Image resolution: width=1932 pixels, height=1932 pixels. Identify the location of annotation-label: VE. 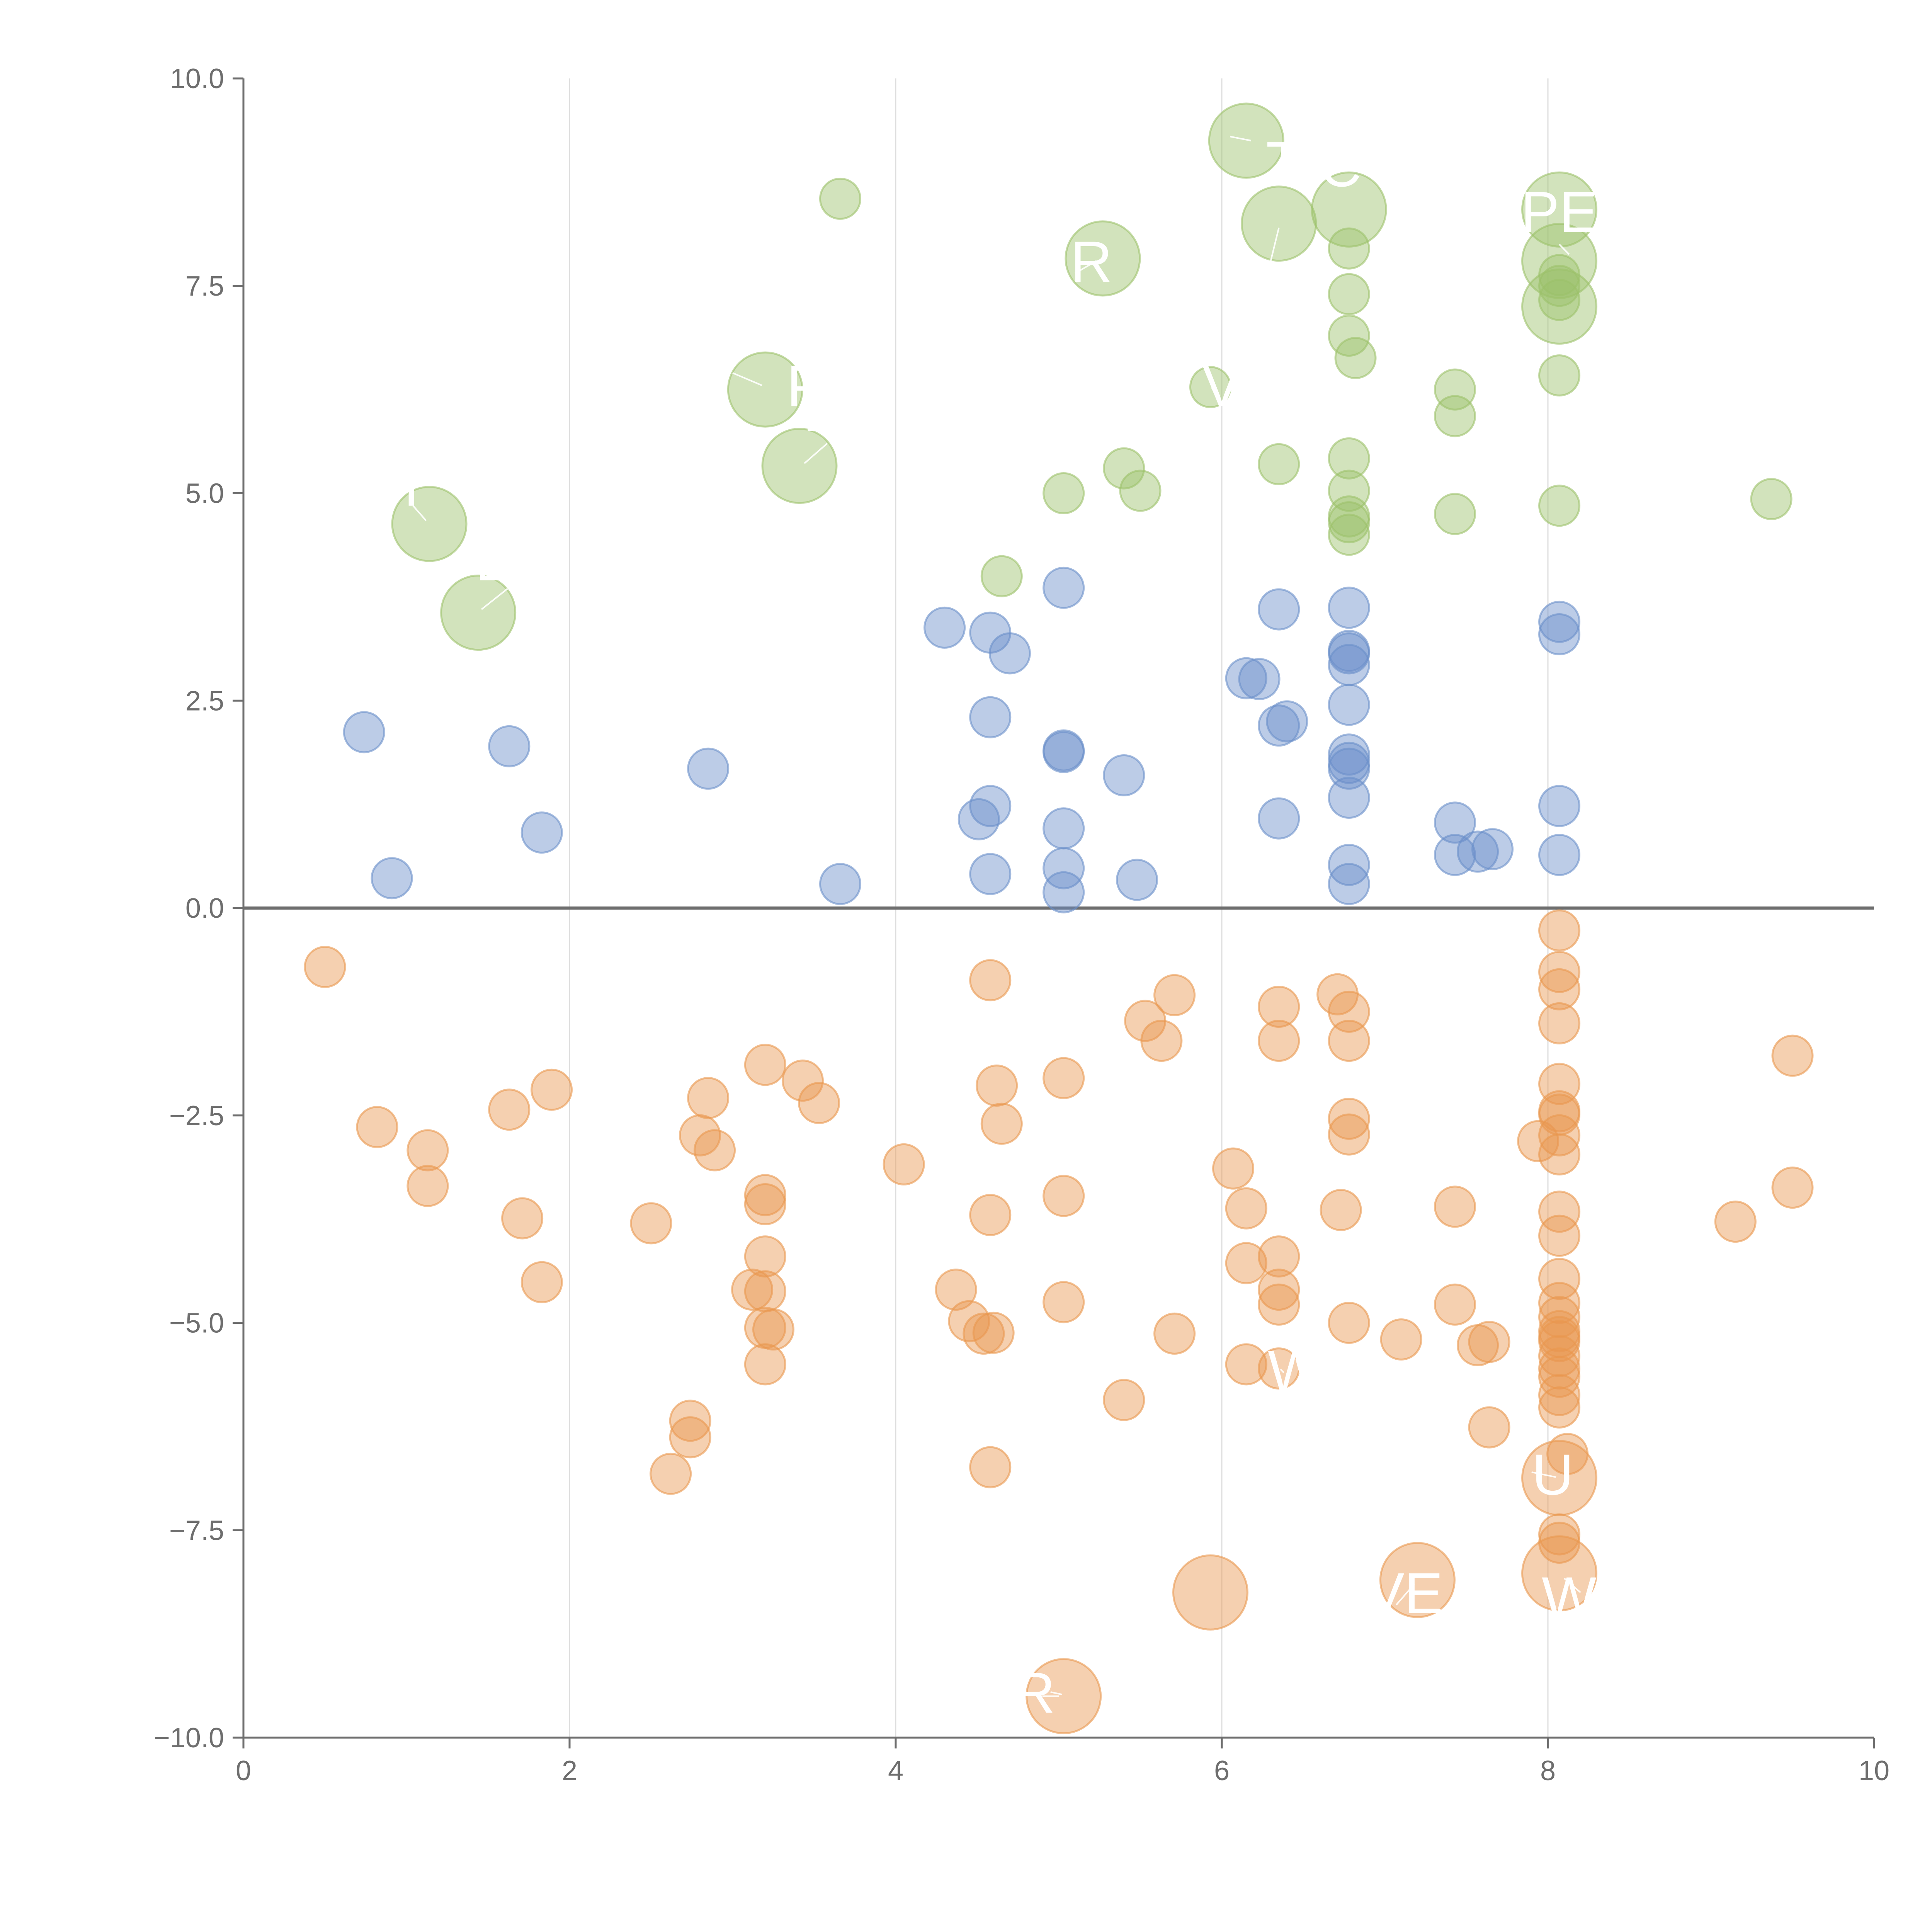
(1404, 1594).